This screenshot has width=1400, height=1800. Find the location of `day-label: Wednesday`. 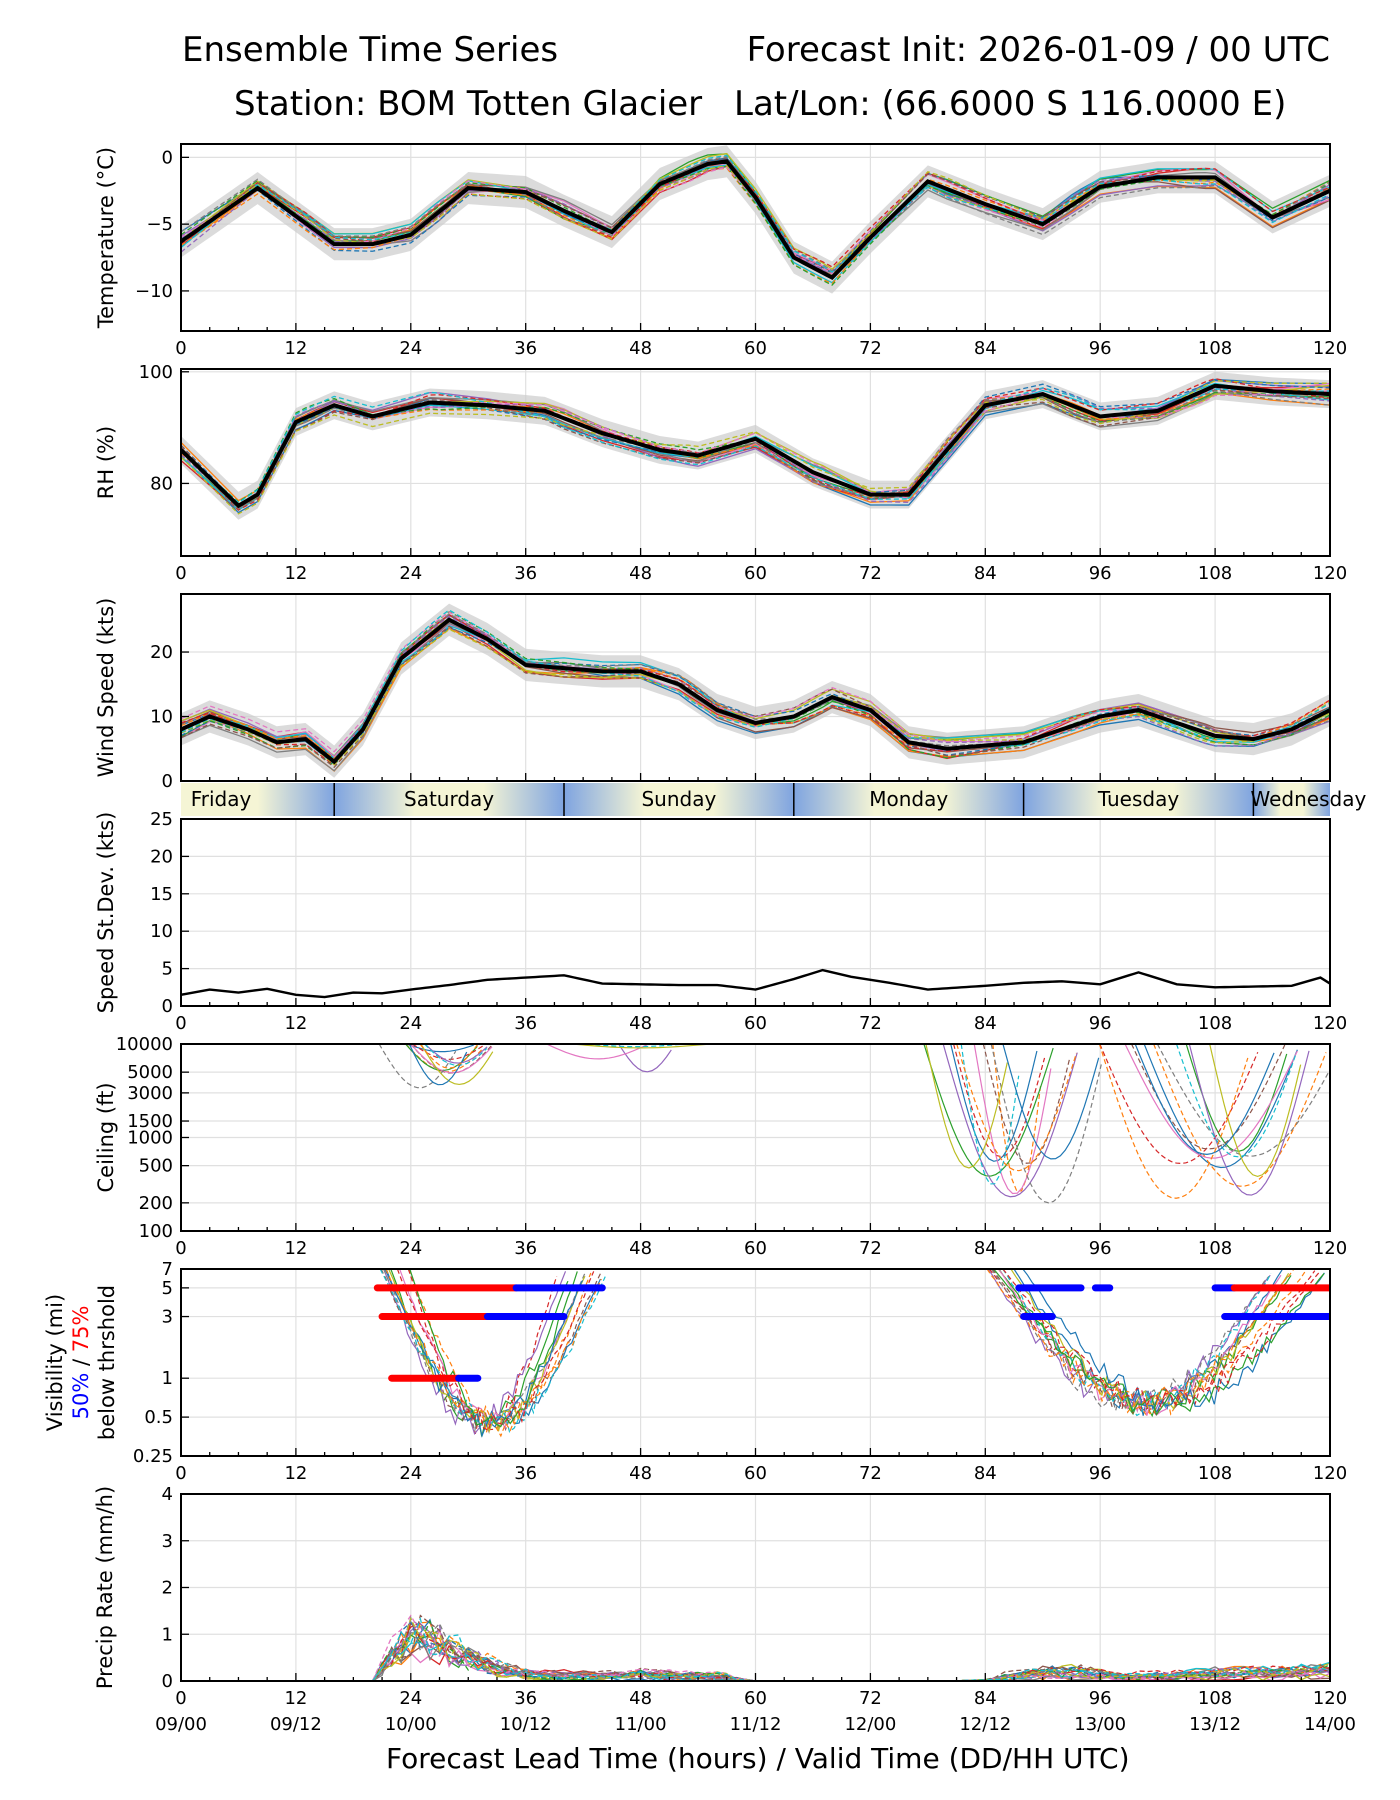

day-label: Wednesday is located at coordinates (1309, 799).